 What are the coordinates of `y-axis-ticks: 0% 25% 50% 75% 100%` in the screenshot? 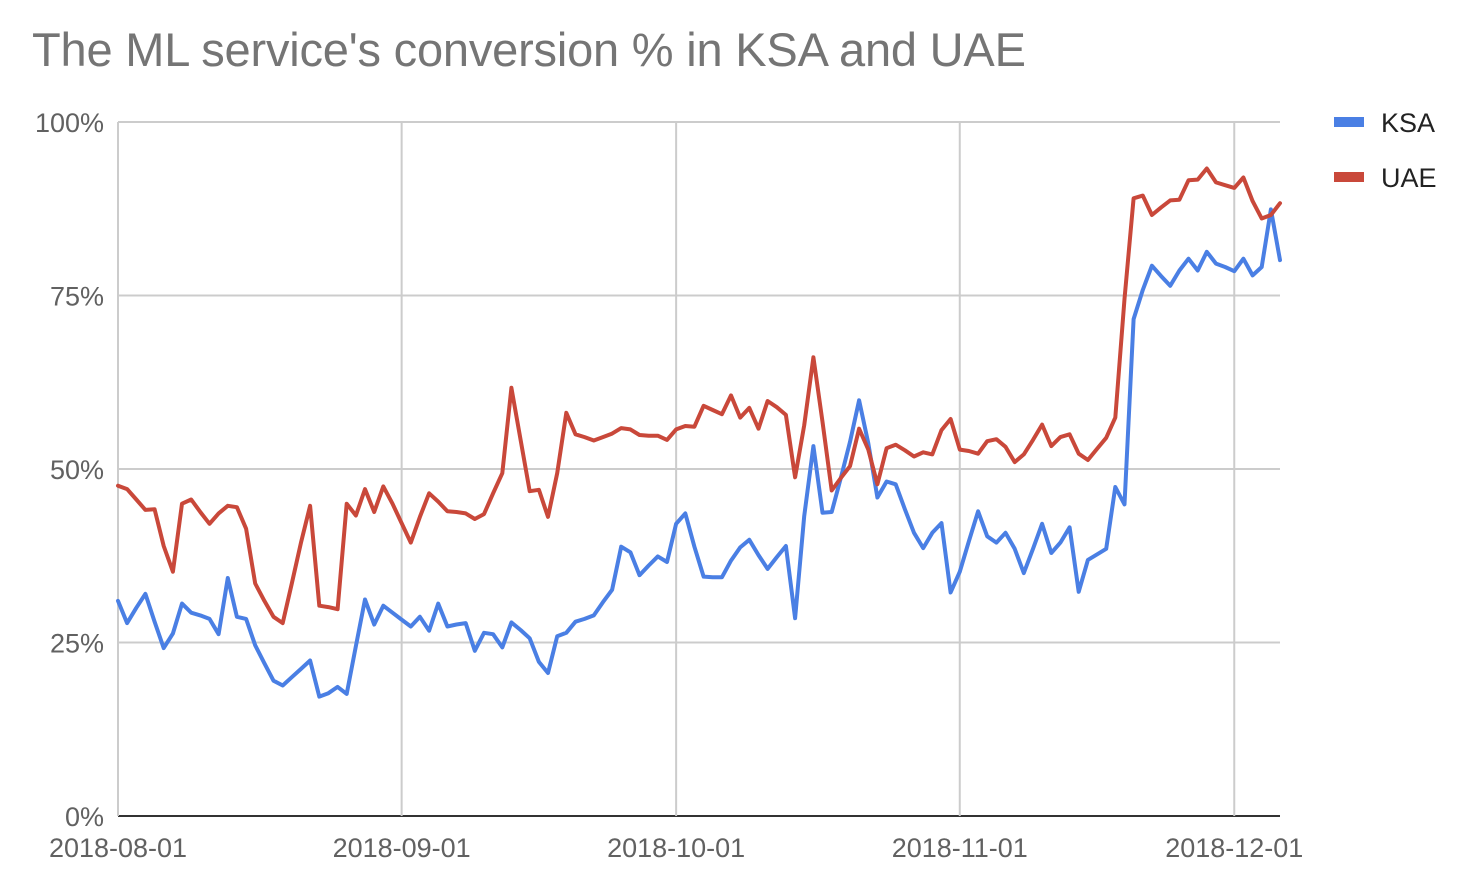 It's located at (69, 470).